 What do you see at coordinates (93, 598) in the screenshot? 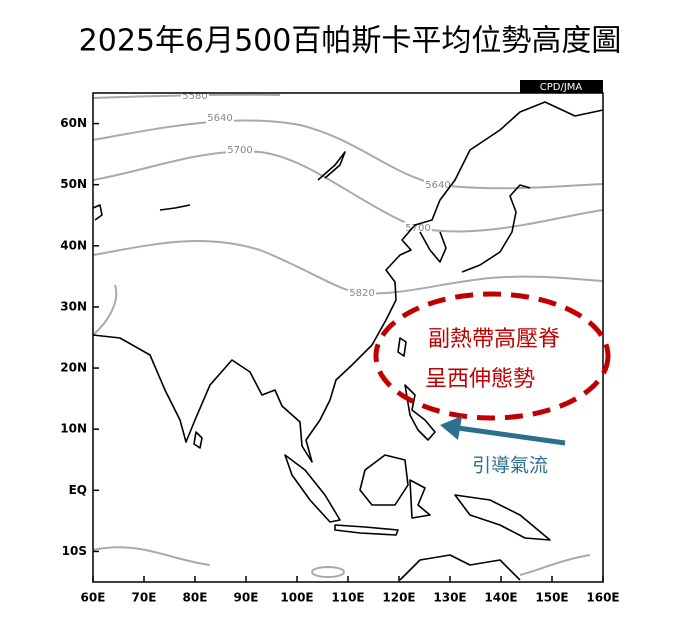
I see `x-tick-label: 60E` at bounding box center [93, 598].